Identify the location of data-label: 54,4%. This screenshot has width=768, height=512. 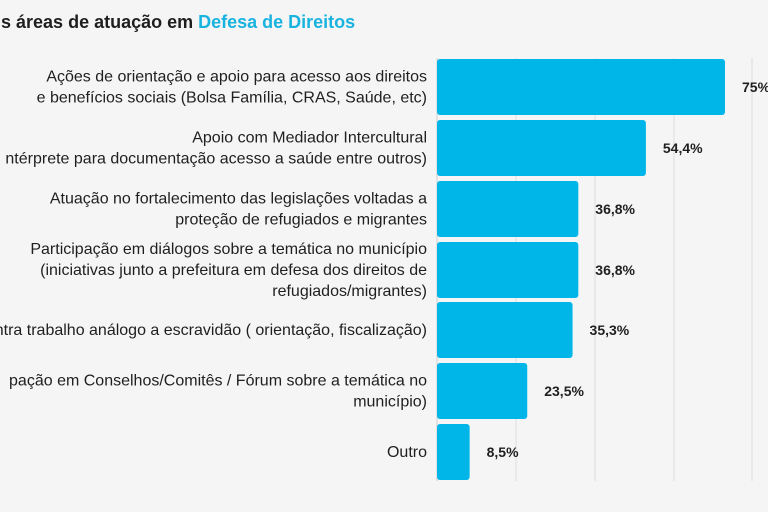
(683, 148).